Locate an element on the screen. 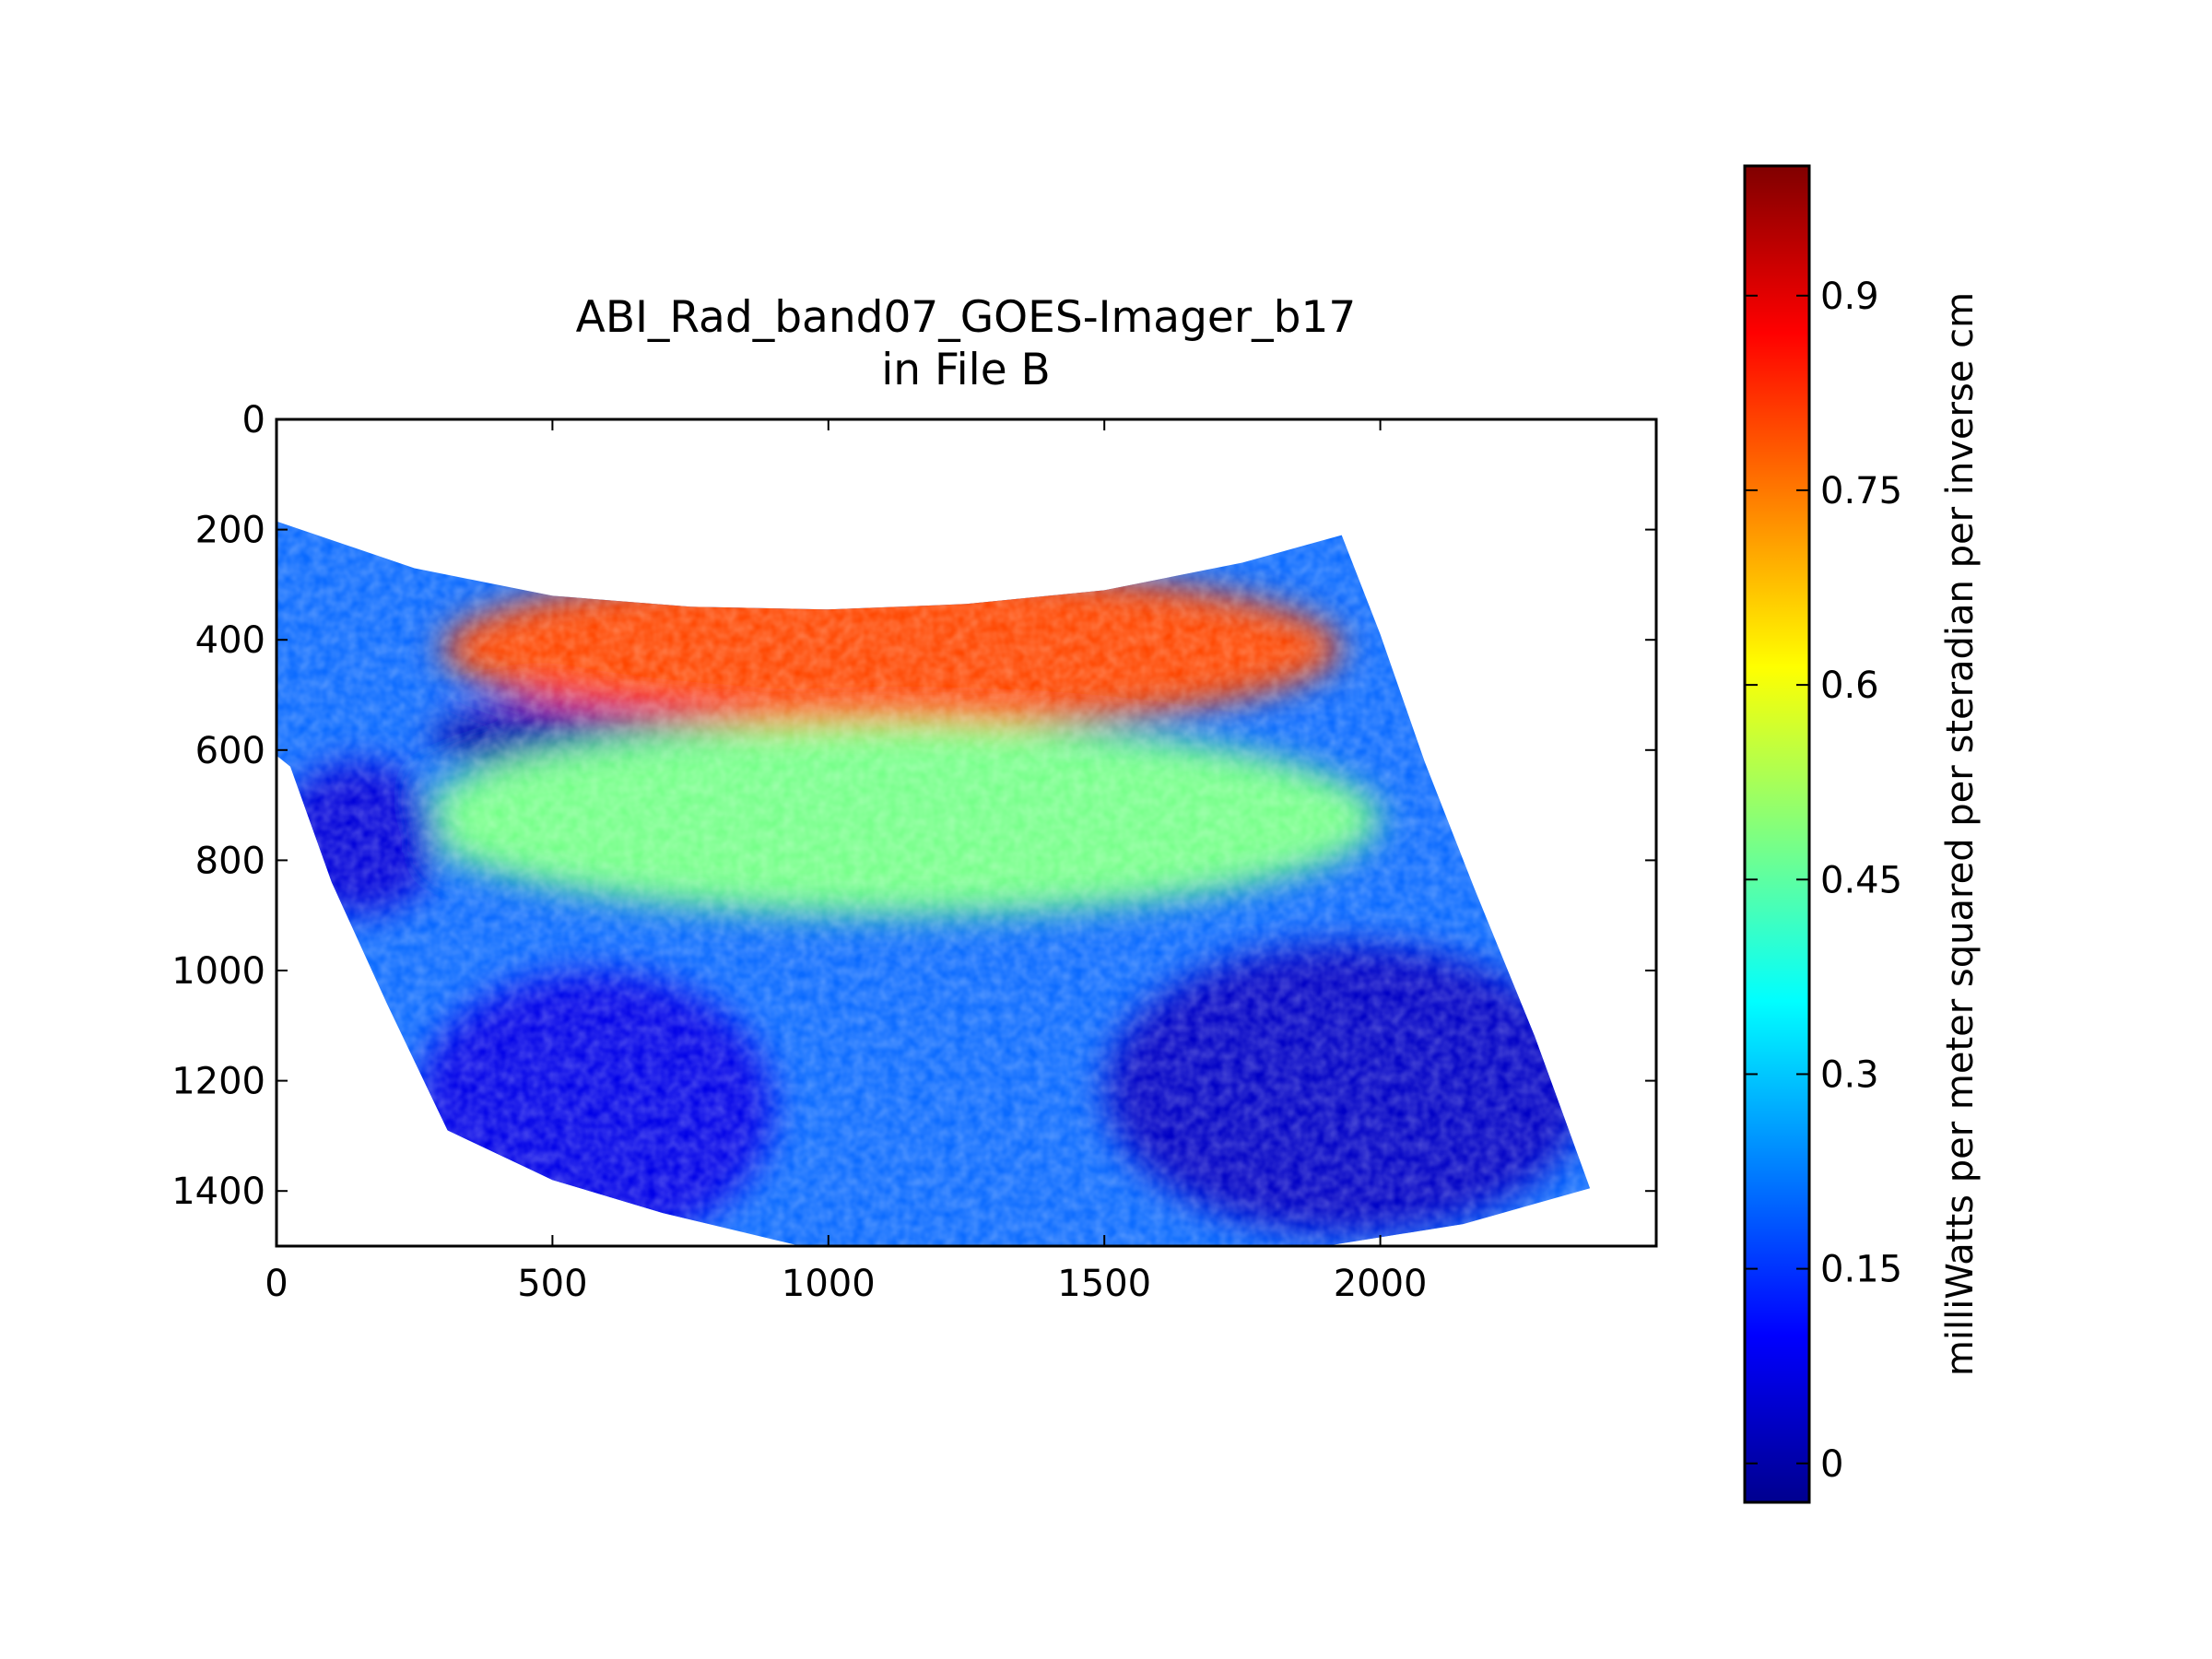 This screenshot has height=1659, width=2212. chart-title-line-1: ABI_Rad_band07_GOES-Imager_b17 is located at coordinates (966, 317).